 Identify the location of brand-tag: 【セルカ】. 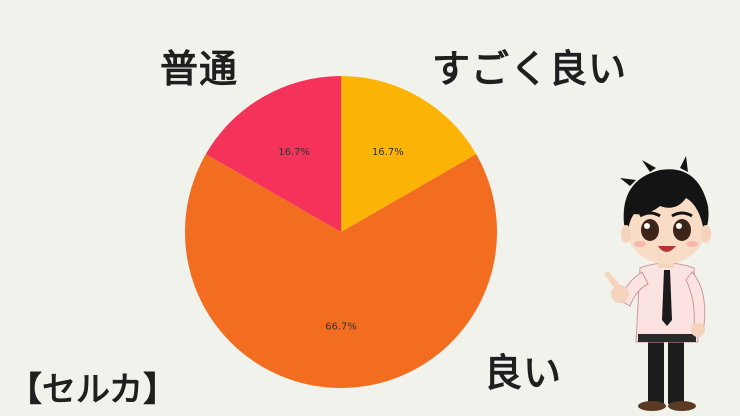
(92, 390).